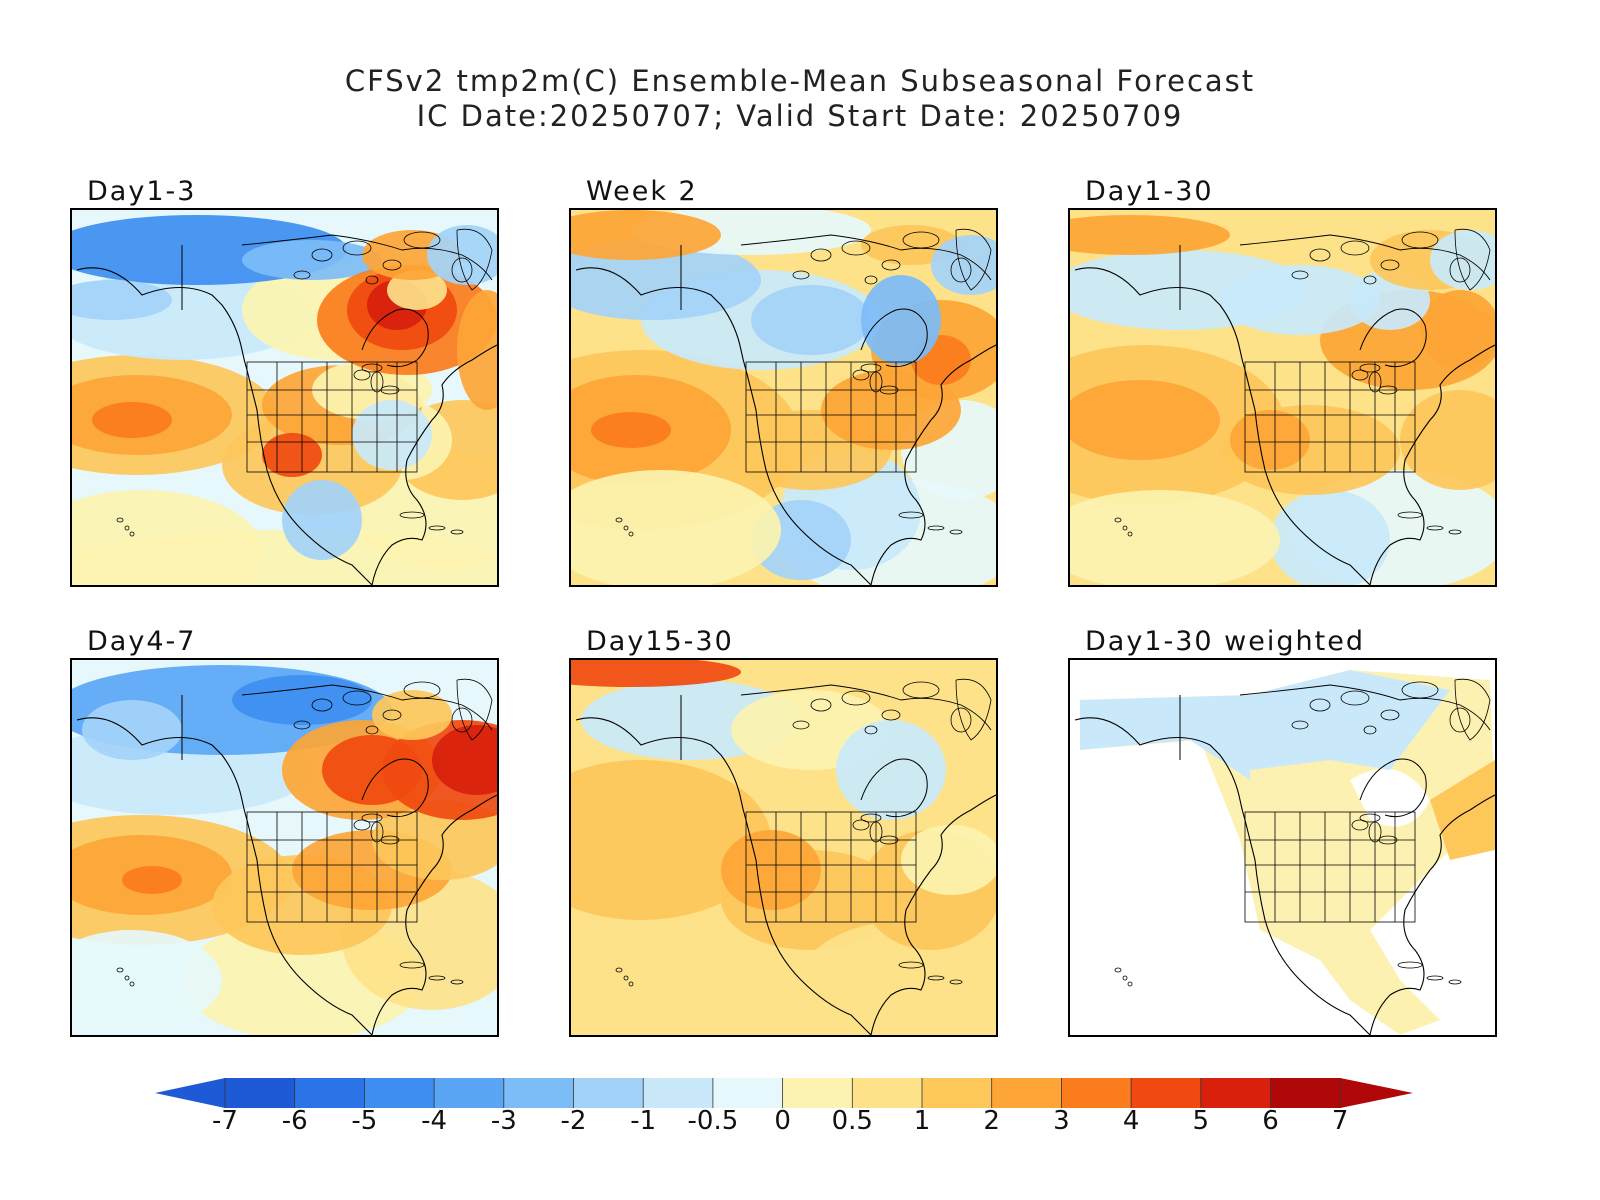  I want to click on arctic-shading, so click(1350, 720).